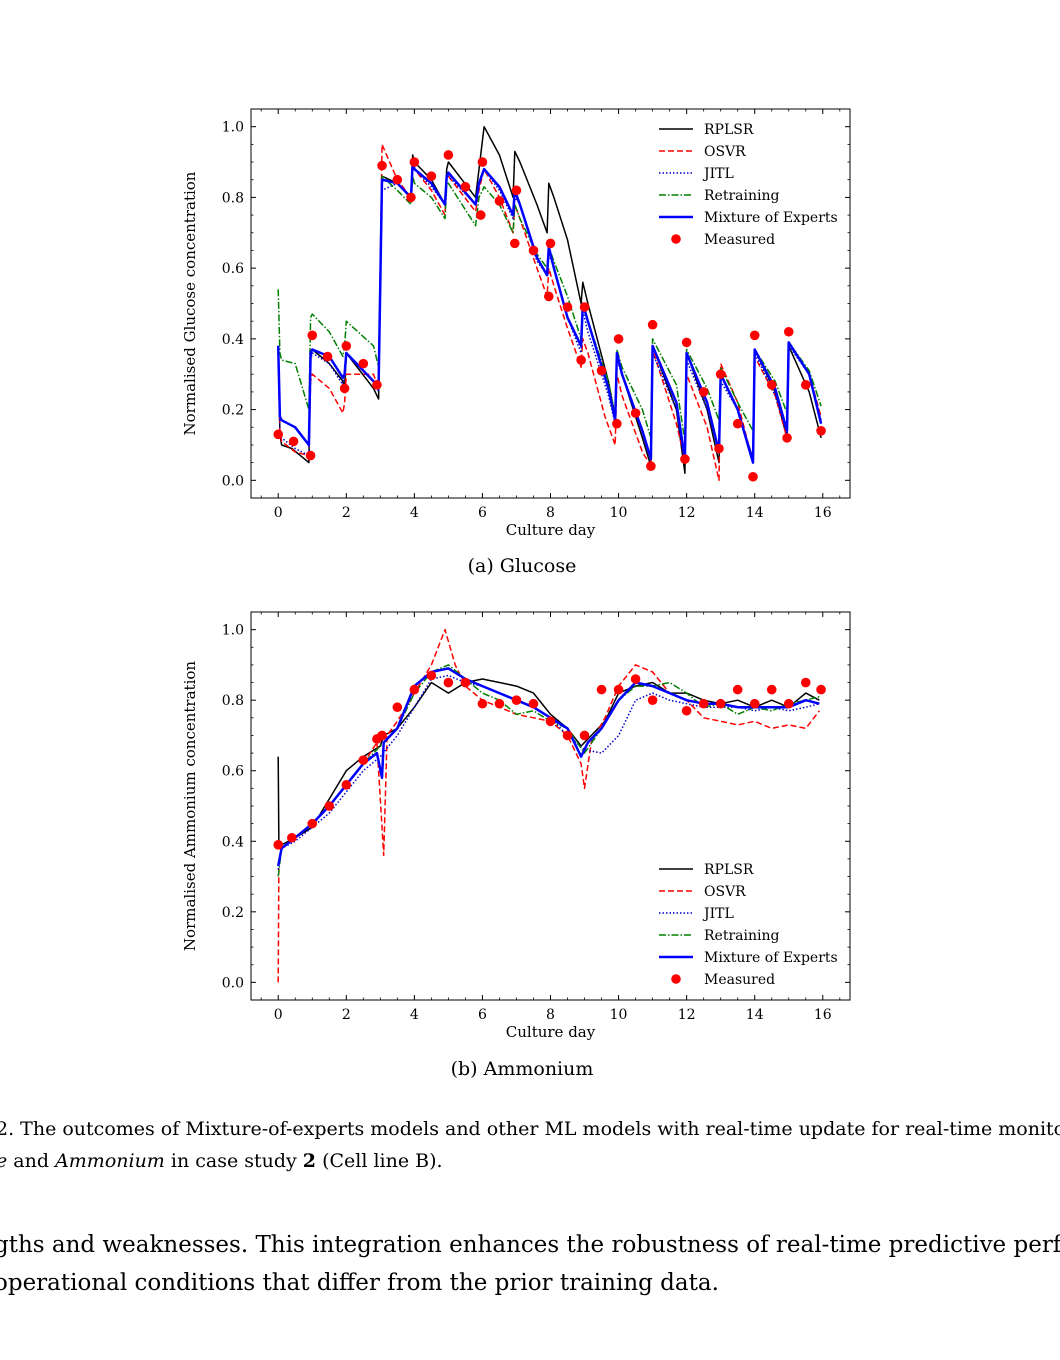  What do you see at coordinates (687, 1015) in the screenshot?
I see `x-tick-label: 12` at bounding box center [687, 1015].